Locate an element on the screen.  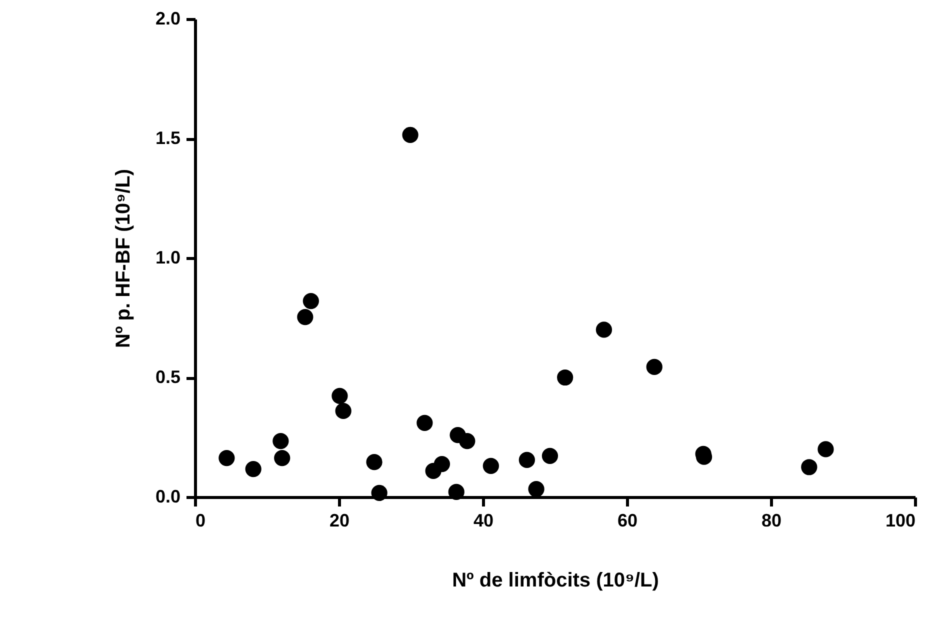
x-tick-label: 60 is located at coordinates (627, 520).